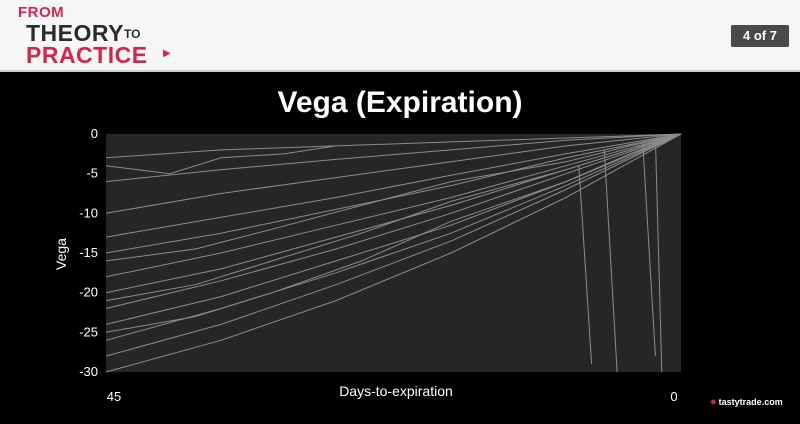 The width and height of the screenshot is (800, 424). What do you see at coordinates (88, 292) in the screenshot?
I see `y-tick-label: -20` at bounding box center [88, 292].